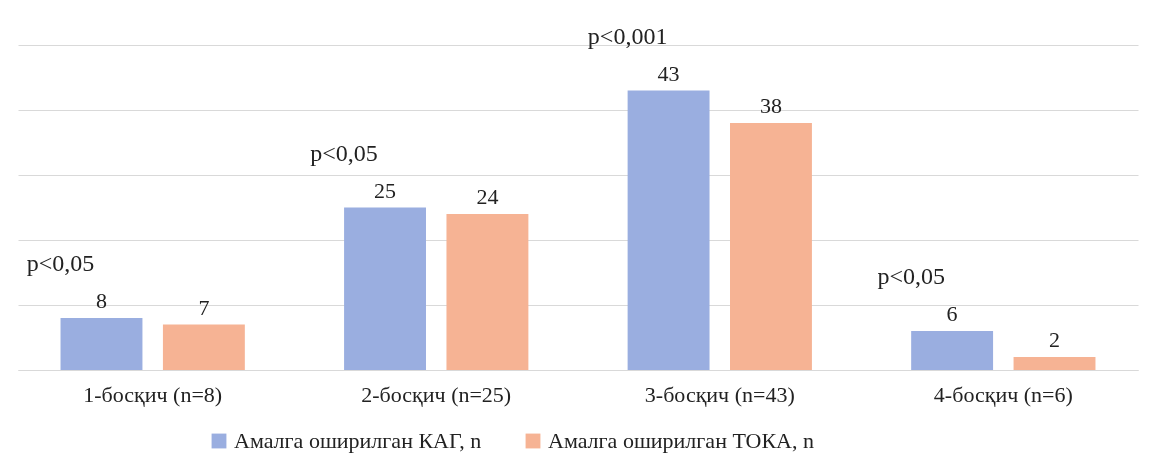 The width and height of the screenshot is (1157, 457). Describe the element at coordinates (385, 190) in the screenshot. I see `data-label: 25` at that location.